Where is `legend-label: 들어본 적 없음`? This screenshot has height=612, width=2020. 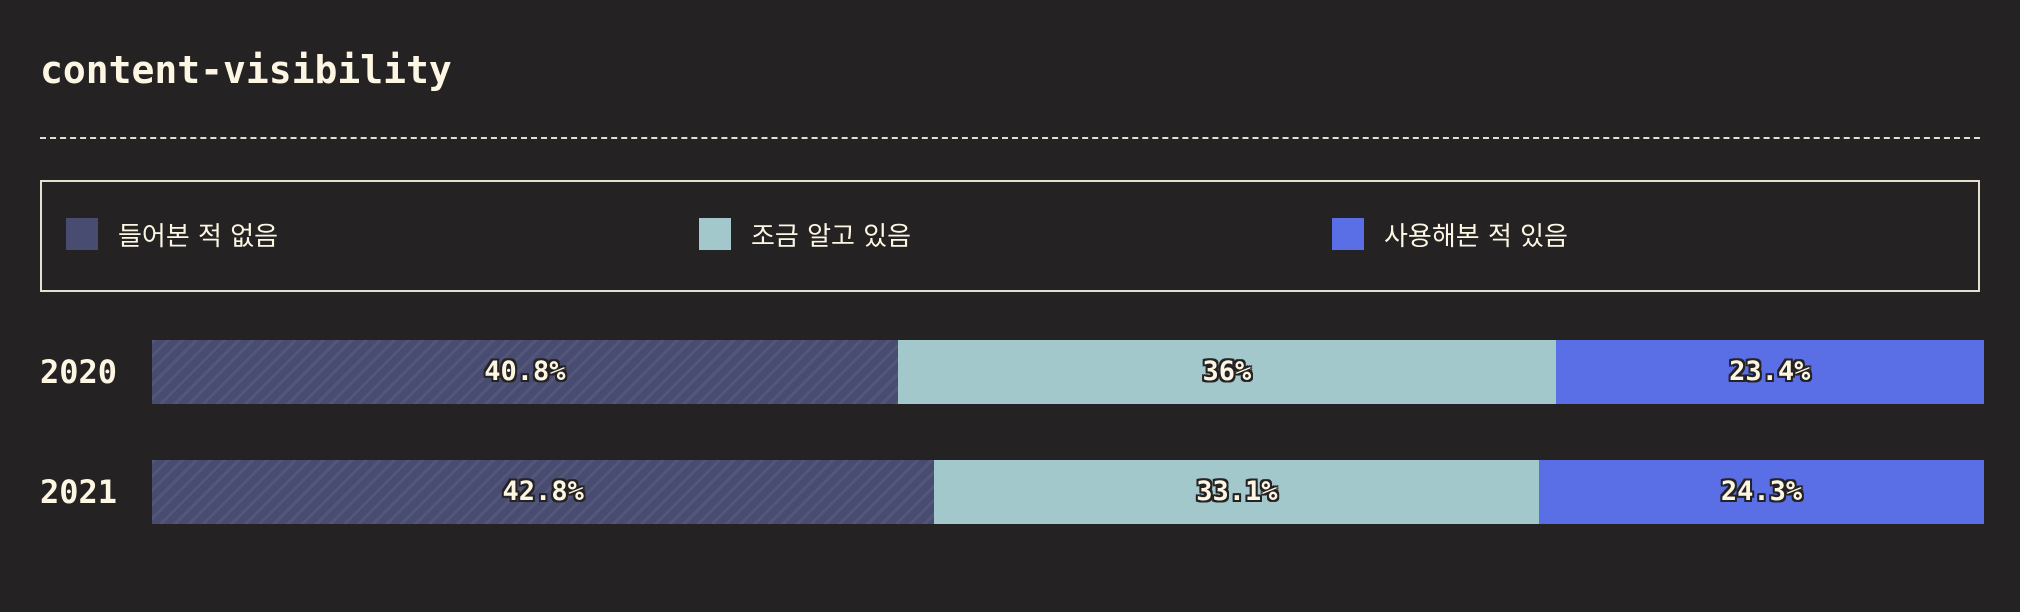
legend-label: 들어본 적 없음 is located at coordinates (198, 236).